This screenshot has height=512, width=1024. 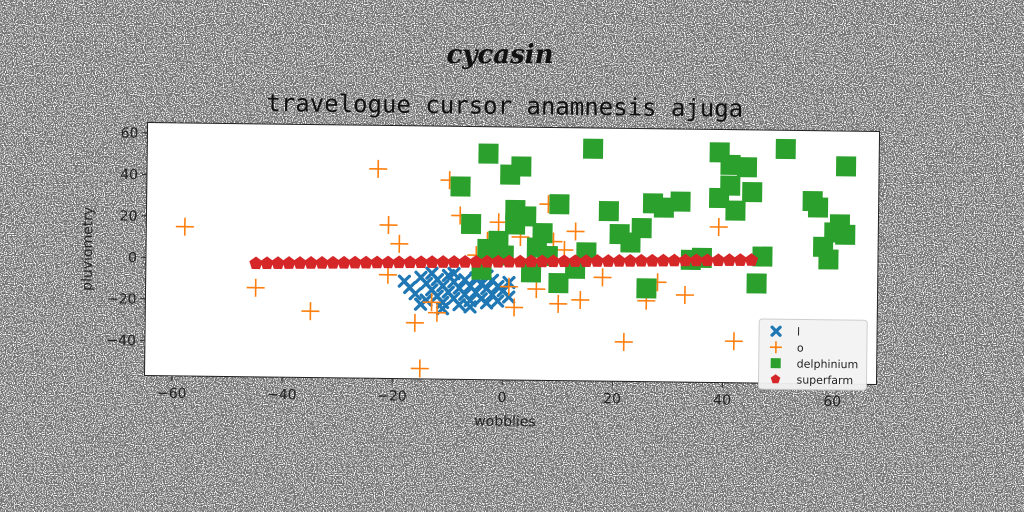 I want to click on legend-box, so click(x=812, y=354).